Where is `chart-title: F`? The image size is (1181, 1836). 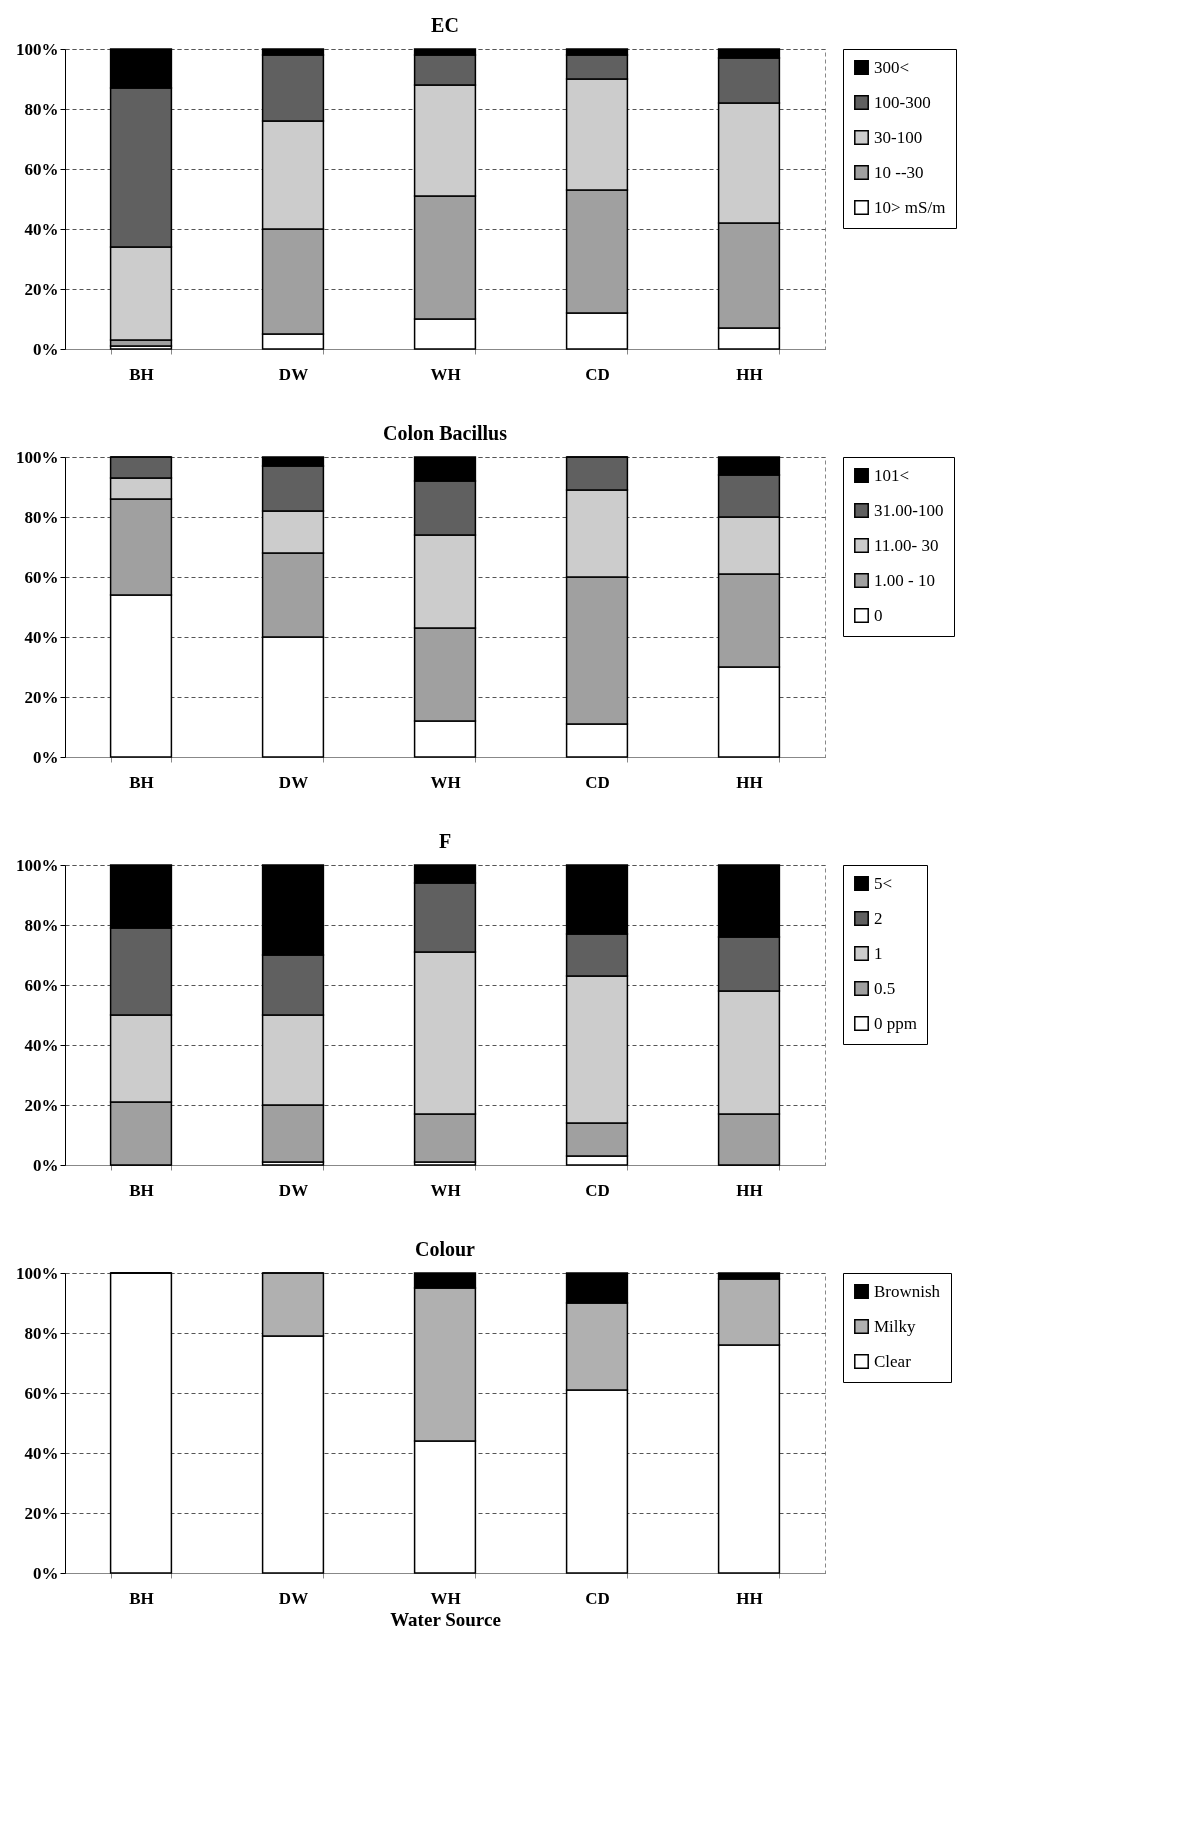 chart-title: F is located at coordinates (445, 841).